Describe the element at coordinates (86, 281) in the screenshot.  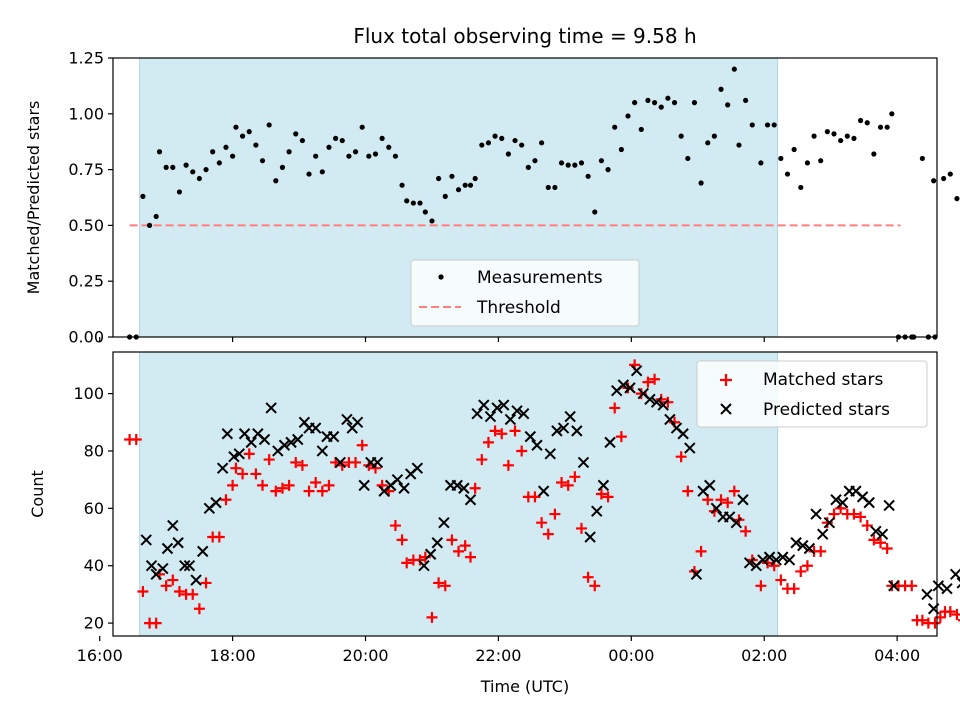
I see `top-ytick-label: 0.25` at that location.